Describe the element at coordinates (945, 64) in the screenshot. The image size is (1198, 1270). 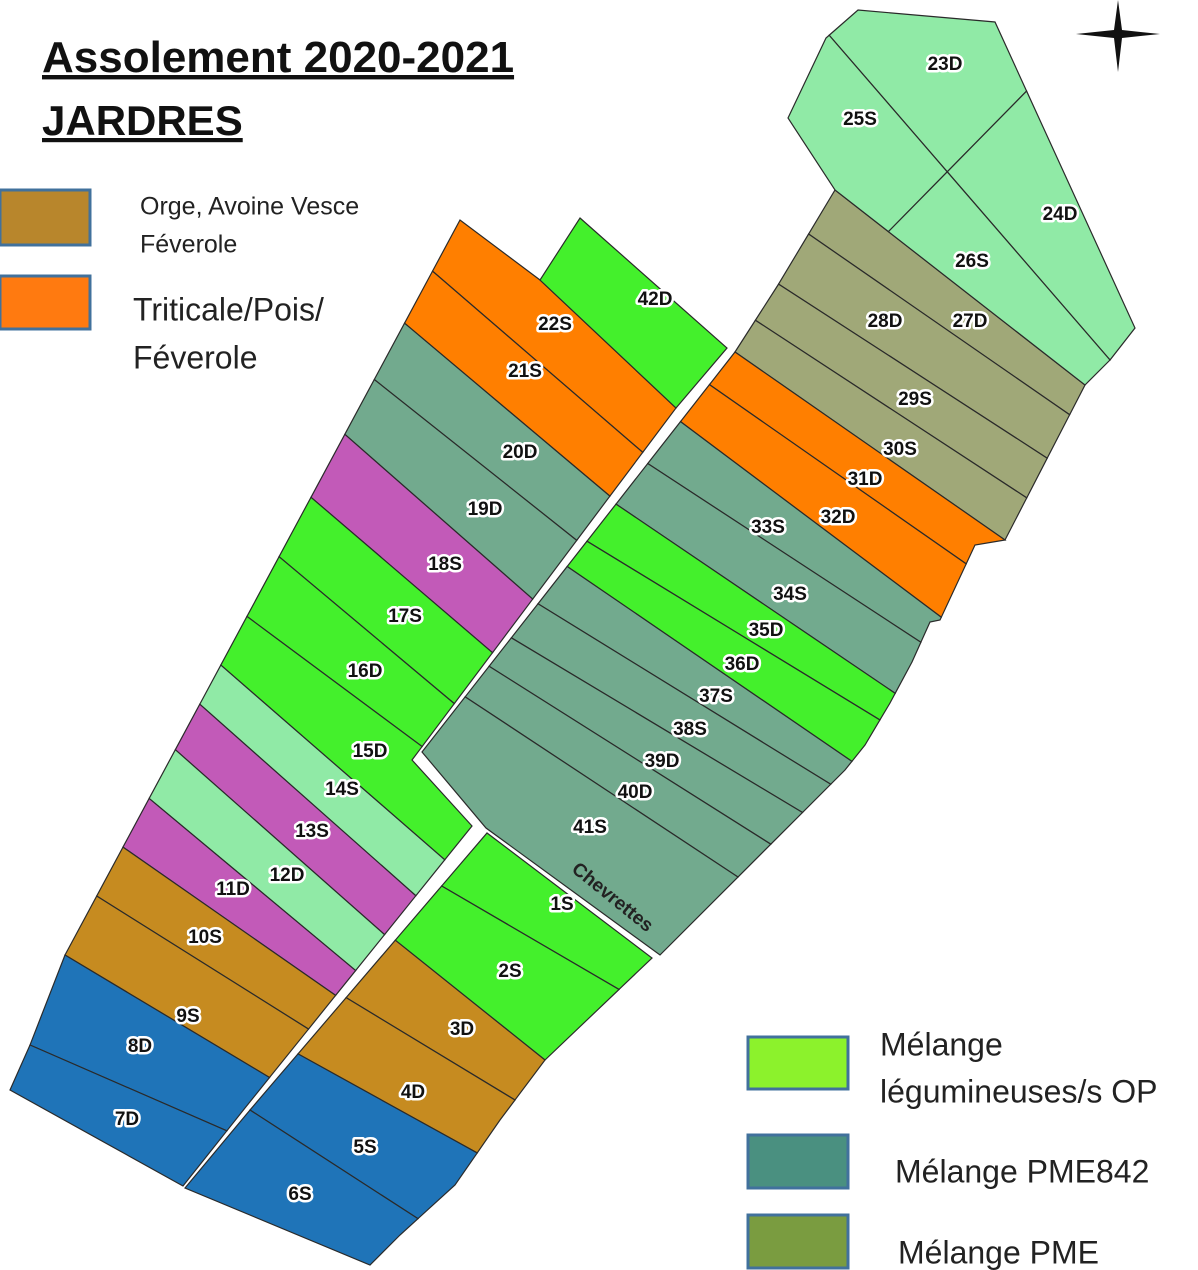
I see `parcel-label: 23D` at that location.